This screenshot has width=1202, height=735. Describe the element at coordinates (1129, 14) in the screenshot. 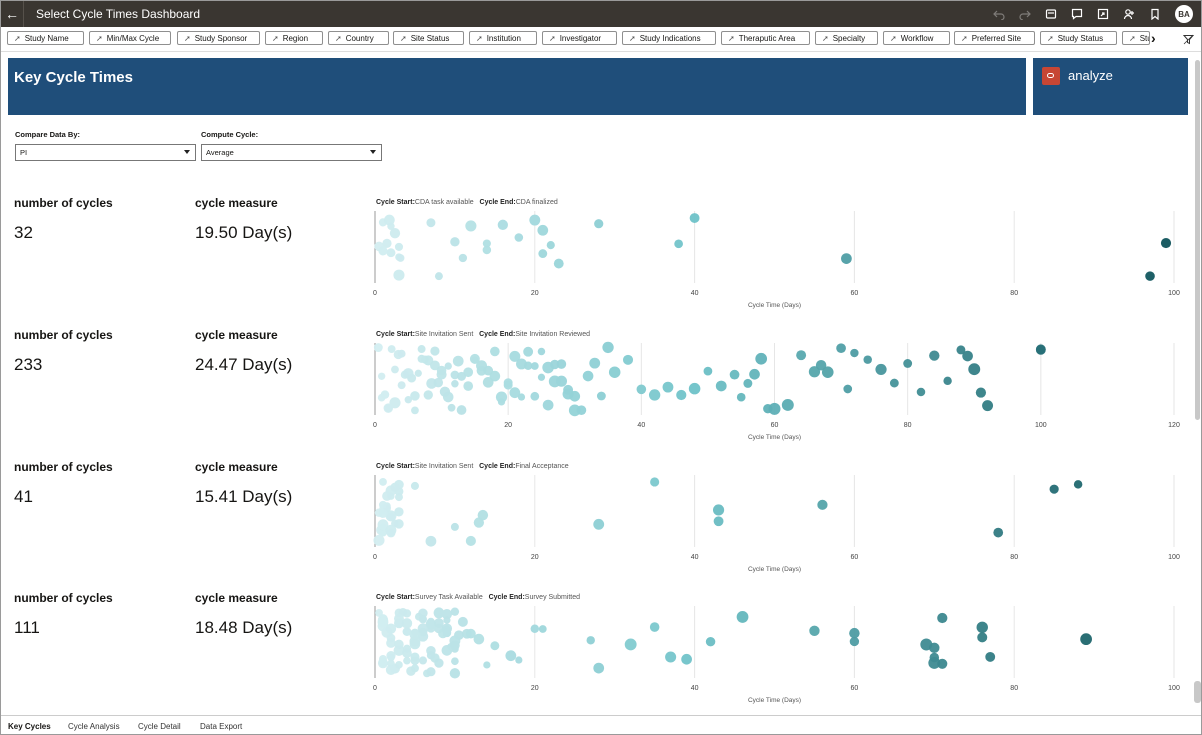

I see `share-user-icon` at that location.